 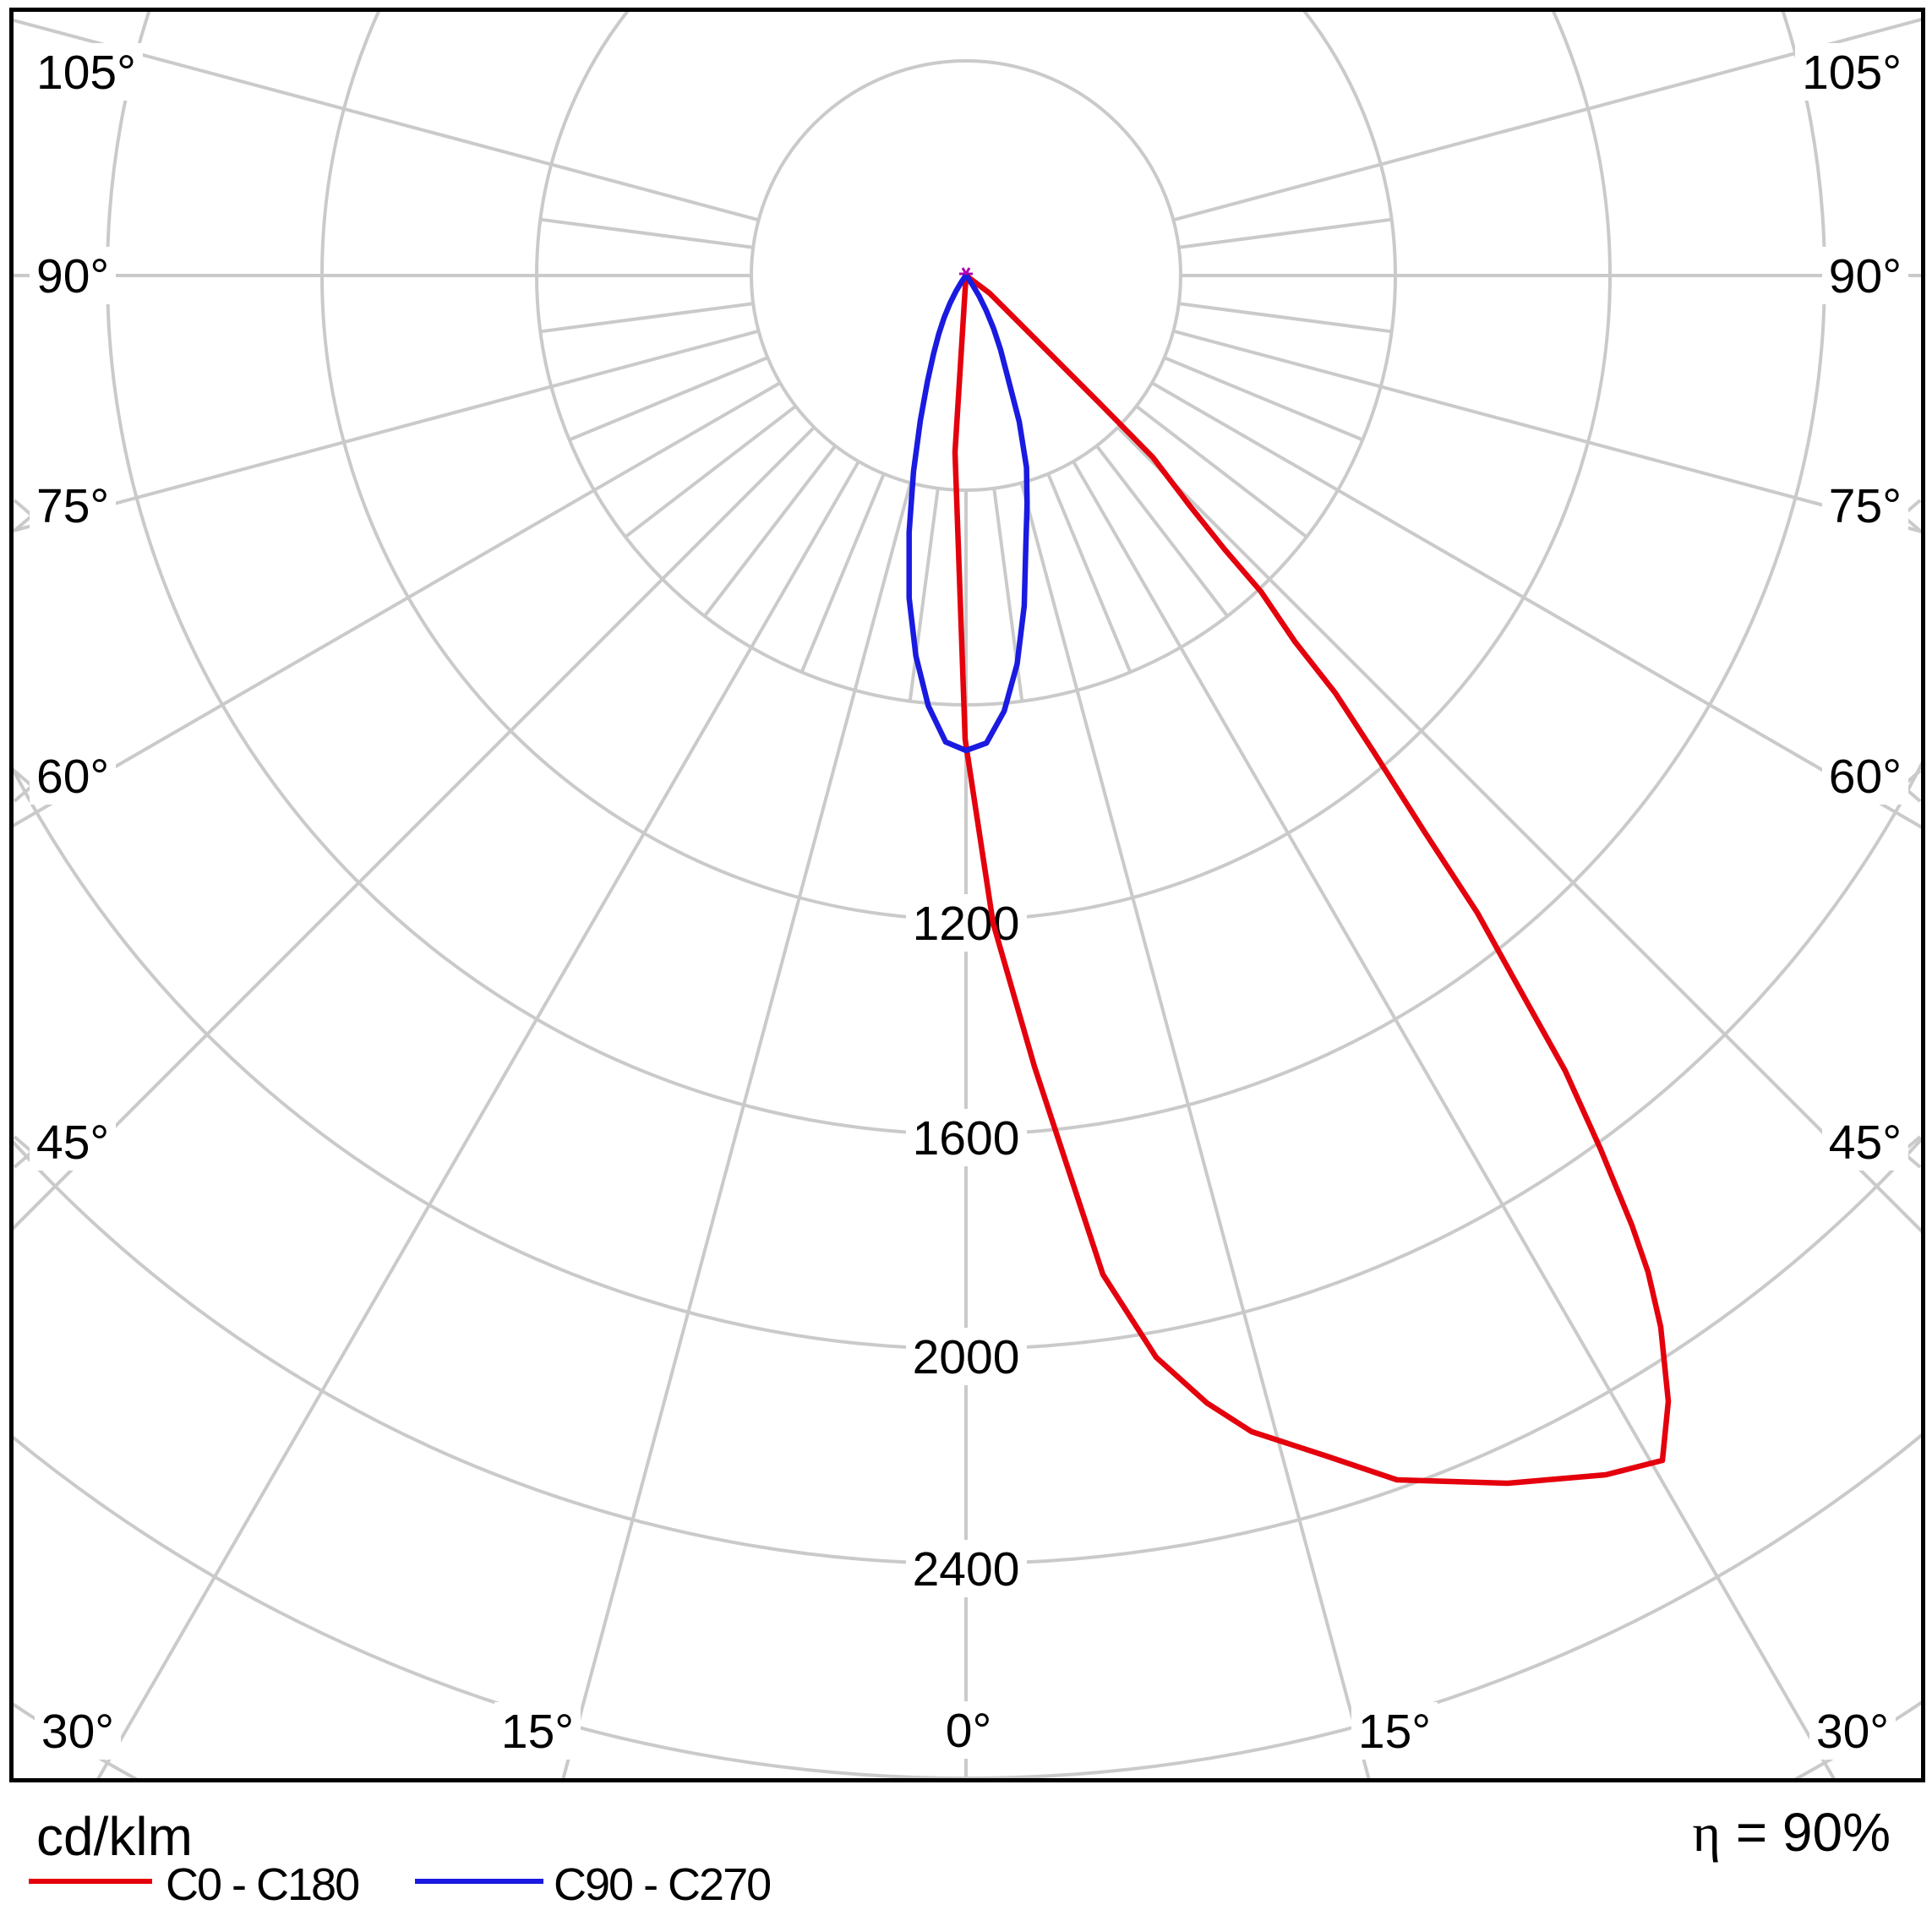 I want to click on svg-text: C0 - C180, so click(x=262, y=1884).